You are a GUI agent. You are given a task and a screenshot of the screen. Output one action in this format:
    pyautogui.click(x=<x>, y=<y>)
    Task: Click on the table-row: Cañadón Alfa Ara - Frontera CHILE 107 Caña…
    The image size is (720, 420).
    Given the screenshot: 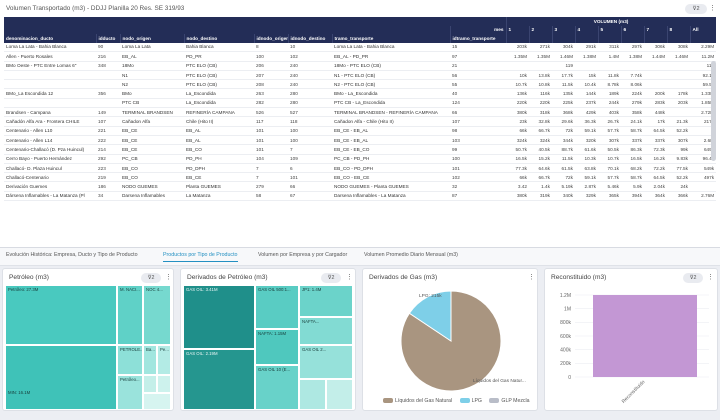 What is the action you would take?
    pyautogui.click(x=360, y=121)
    